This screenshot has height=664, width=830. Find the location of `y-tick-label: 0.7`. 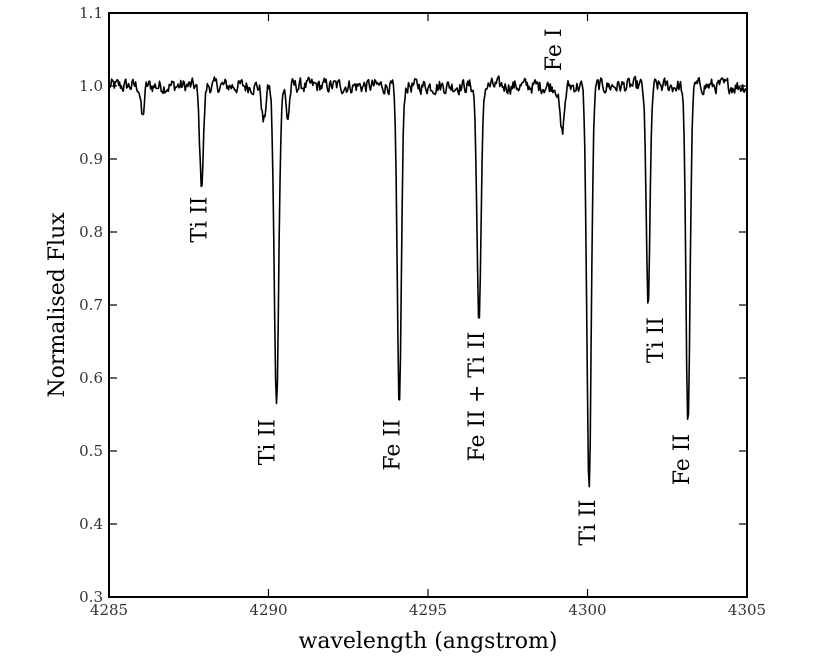

y-tick-label: 0.7 is located at coordinates (91, 305).